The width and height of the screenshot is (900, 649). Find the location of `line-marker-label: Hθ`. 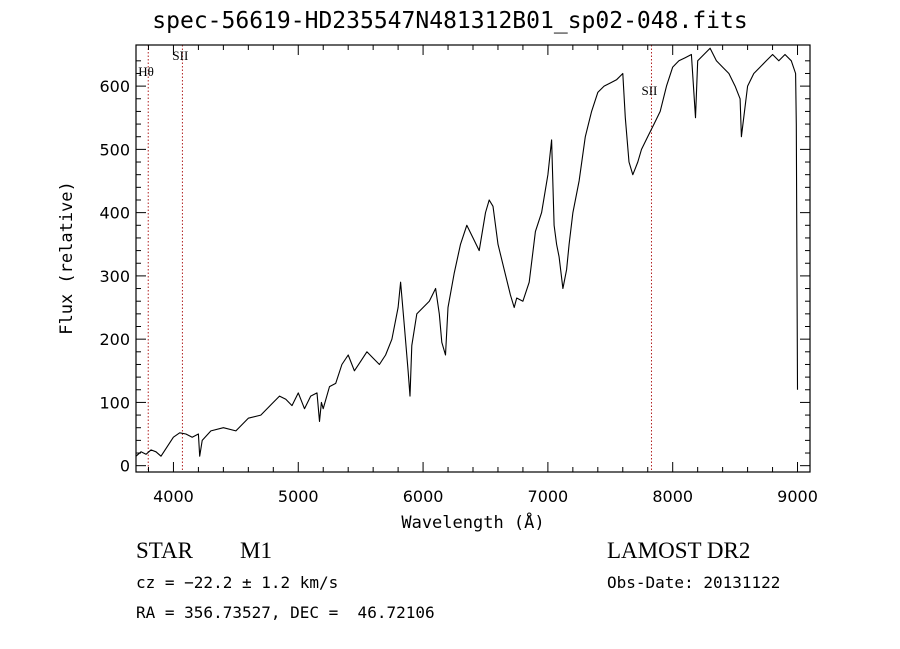

line-marker-label: Hθ is located at coordinates (146, 71).